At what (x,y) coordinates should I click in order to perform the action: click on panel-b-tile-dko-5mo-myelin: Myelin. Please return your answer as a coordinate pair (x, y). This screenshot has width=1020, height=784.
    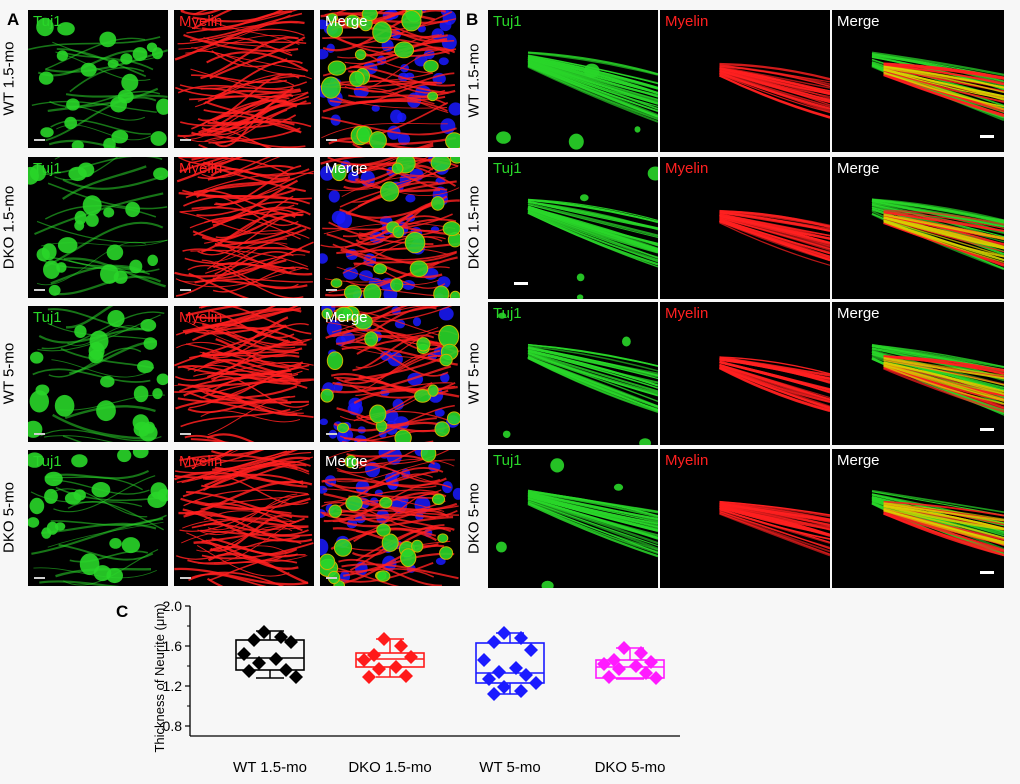
    Looking at the image, I should click on (745, 518).